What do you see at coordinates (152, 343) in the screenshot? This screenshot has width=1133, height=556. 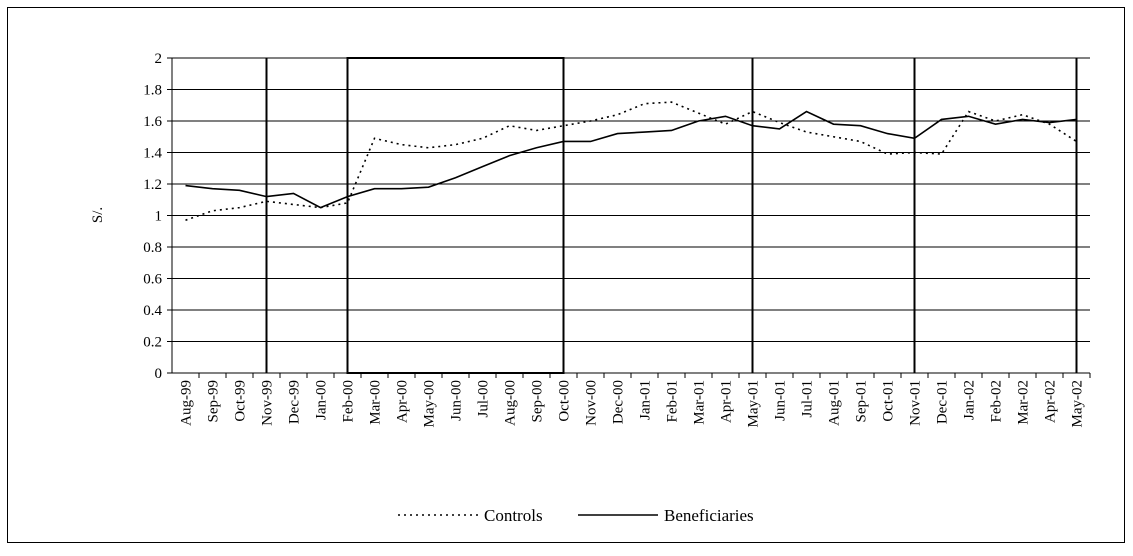 I see `y-tick-label: 0.2` at bounding box center [152, 343].